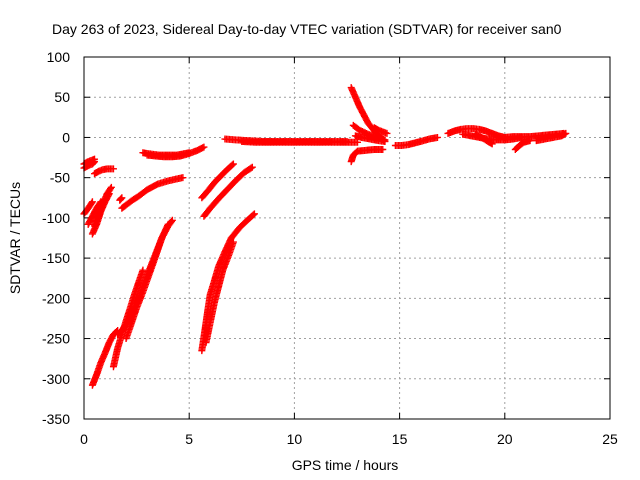 This screenshot has height=480, width=640. What do you see at coordinates (56, 379) in the screenshot?
I see `y-tick-label: -300` at bounding box center [56, 379].